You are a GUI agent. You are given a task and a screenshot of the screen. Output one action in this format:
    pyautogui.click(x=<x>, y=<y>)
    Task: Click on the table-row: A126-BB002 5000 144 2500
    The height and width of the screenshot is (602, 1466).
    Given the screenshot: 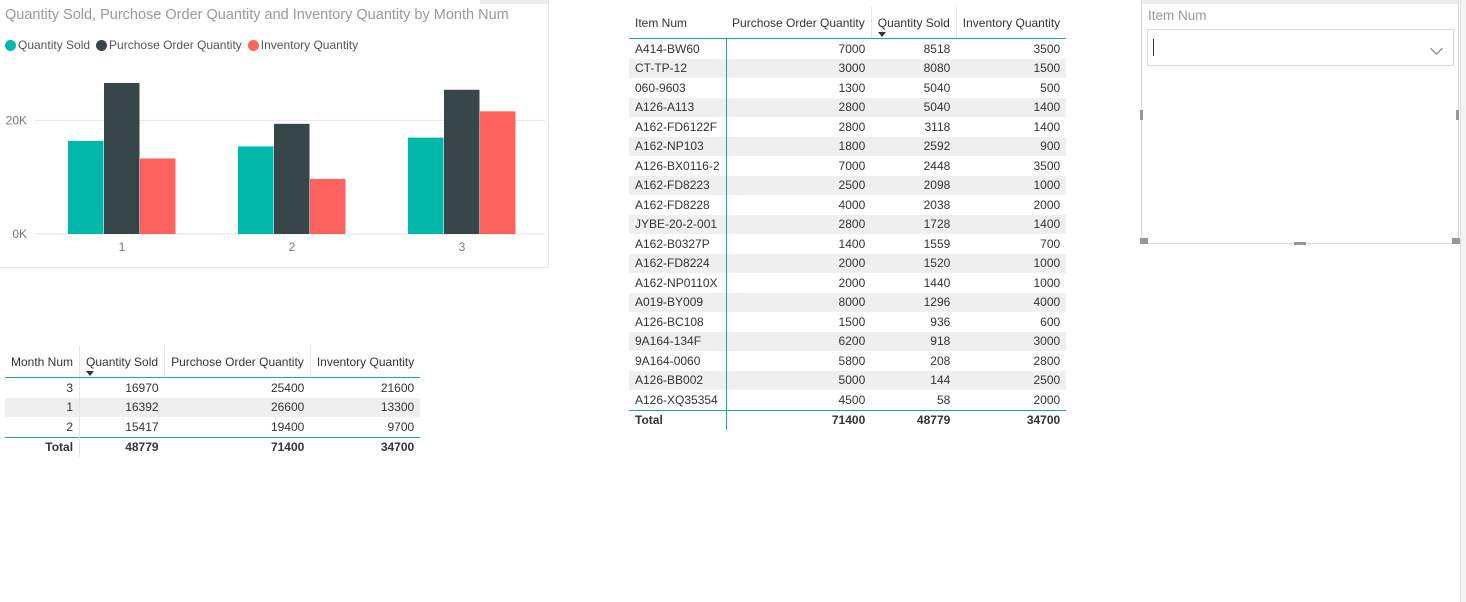 What is the action you would take?
    pyautogui.click(x=848, y=380)
    